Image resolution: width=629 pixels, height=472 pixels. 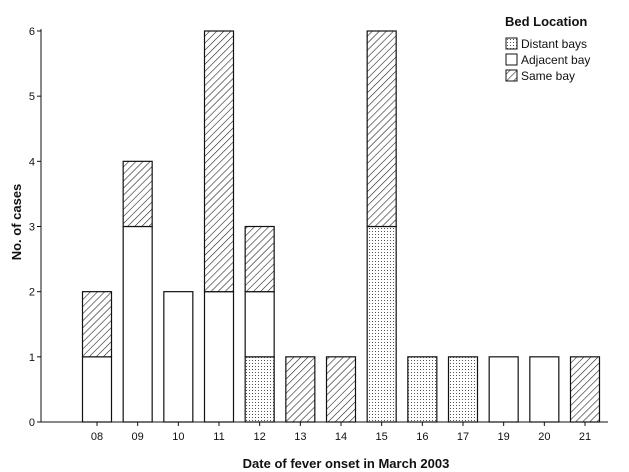 What do you see at coordinates (422, 437) in the screenshot?
I see `x-tick-label: 16` at bounding box center [422, 437].